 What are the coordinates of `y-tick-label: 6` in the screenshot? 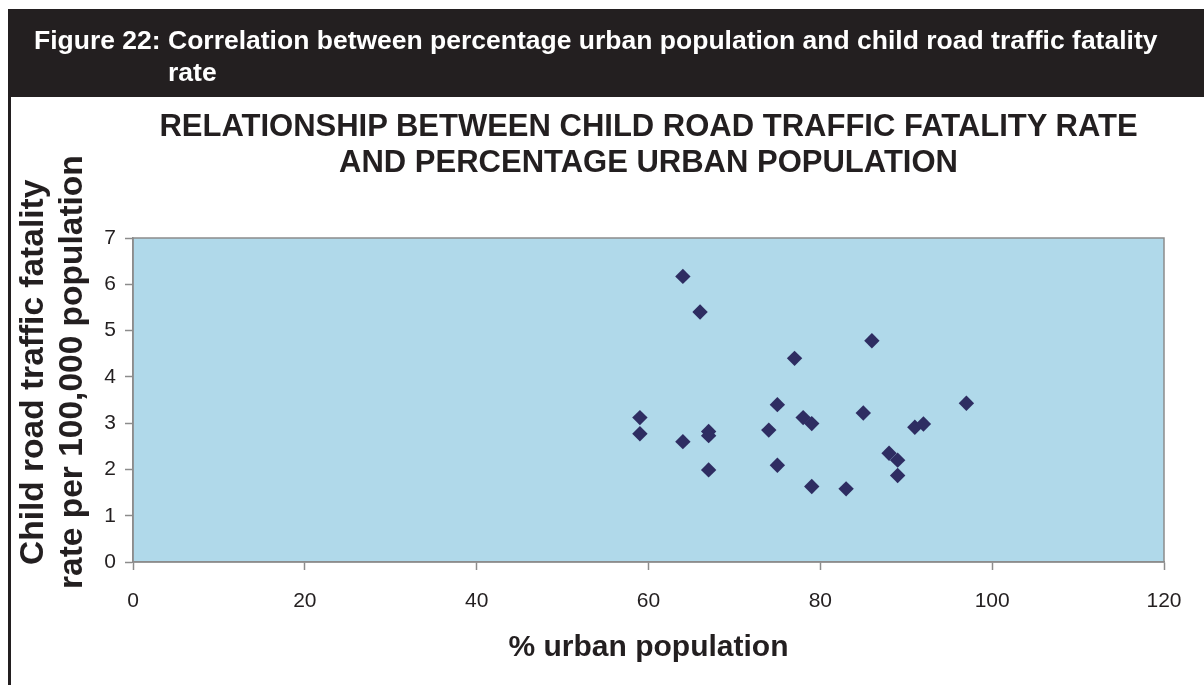 It's located at (110, 283).